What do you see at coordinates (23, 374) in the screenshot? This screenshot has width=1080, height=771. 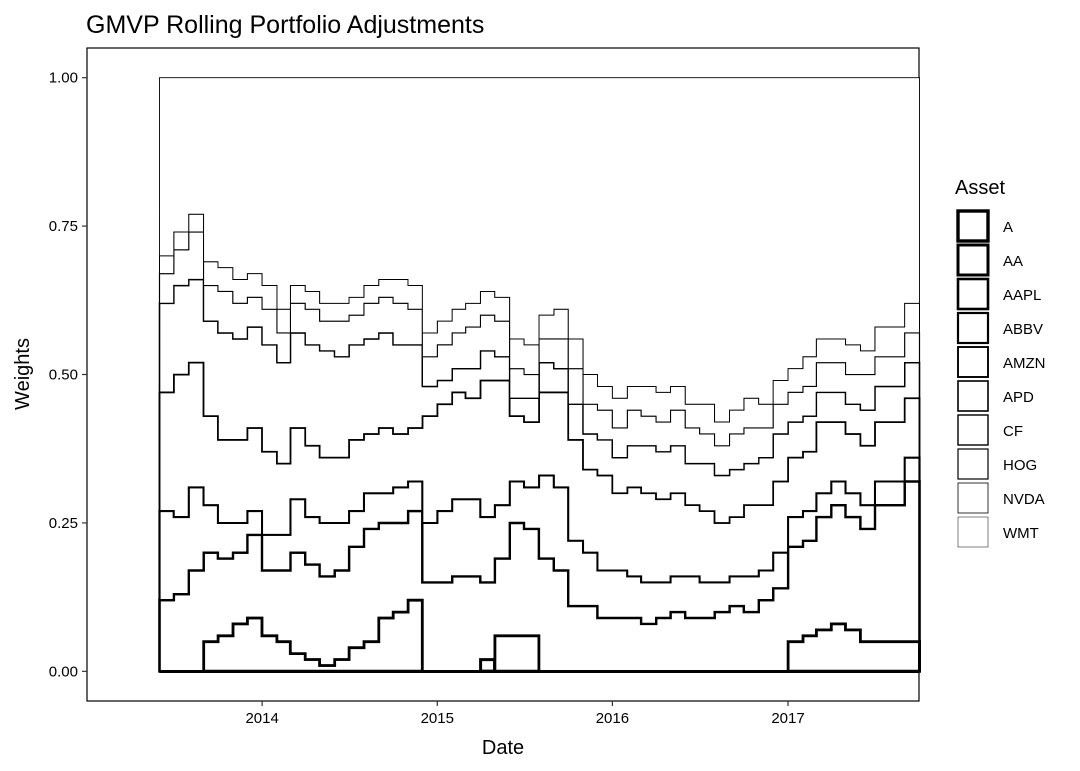 I see `y-axis-title: Weights` at bounding box center [23, 374].